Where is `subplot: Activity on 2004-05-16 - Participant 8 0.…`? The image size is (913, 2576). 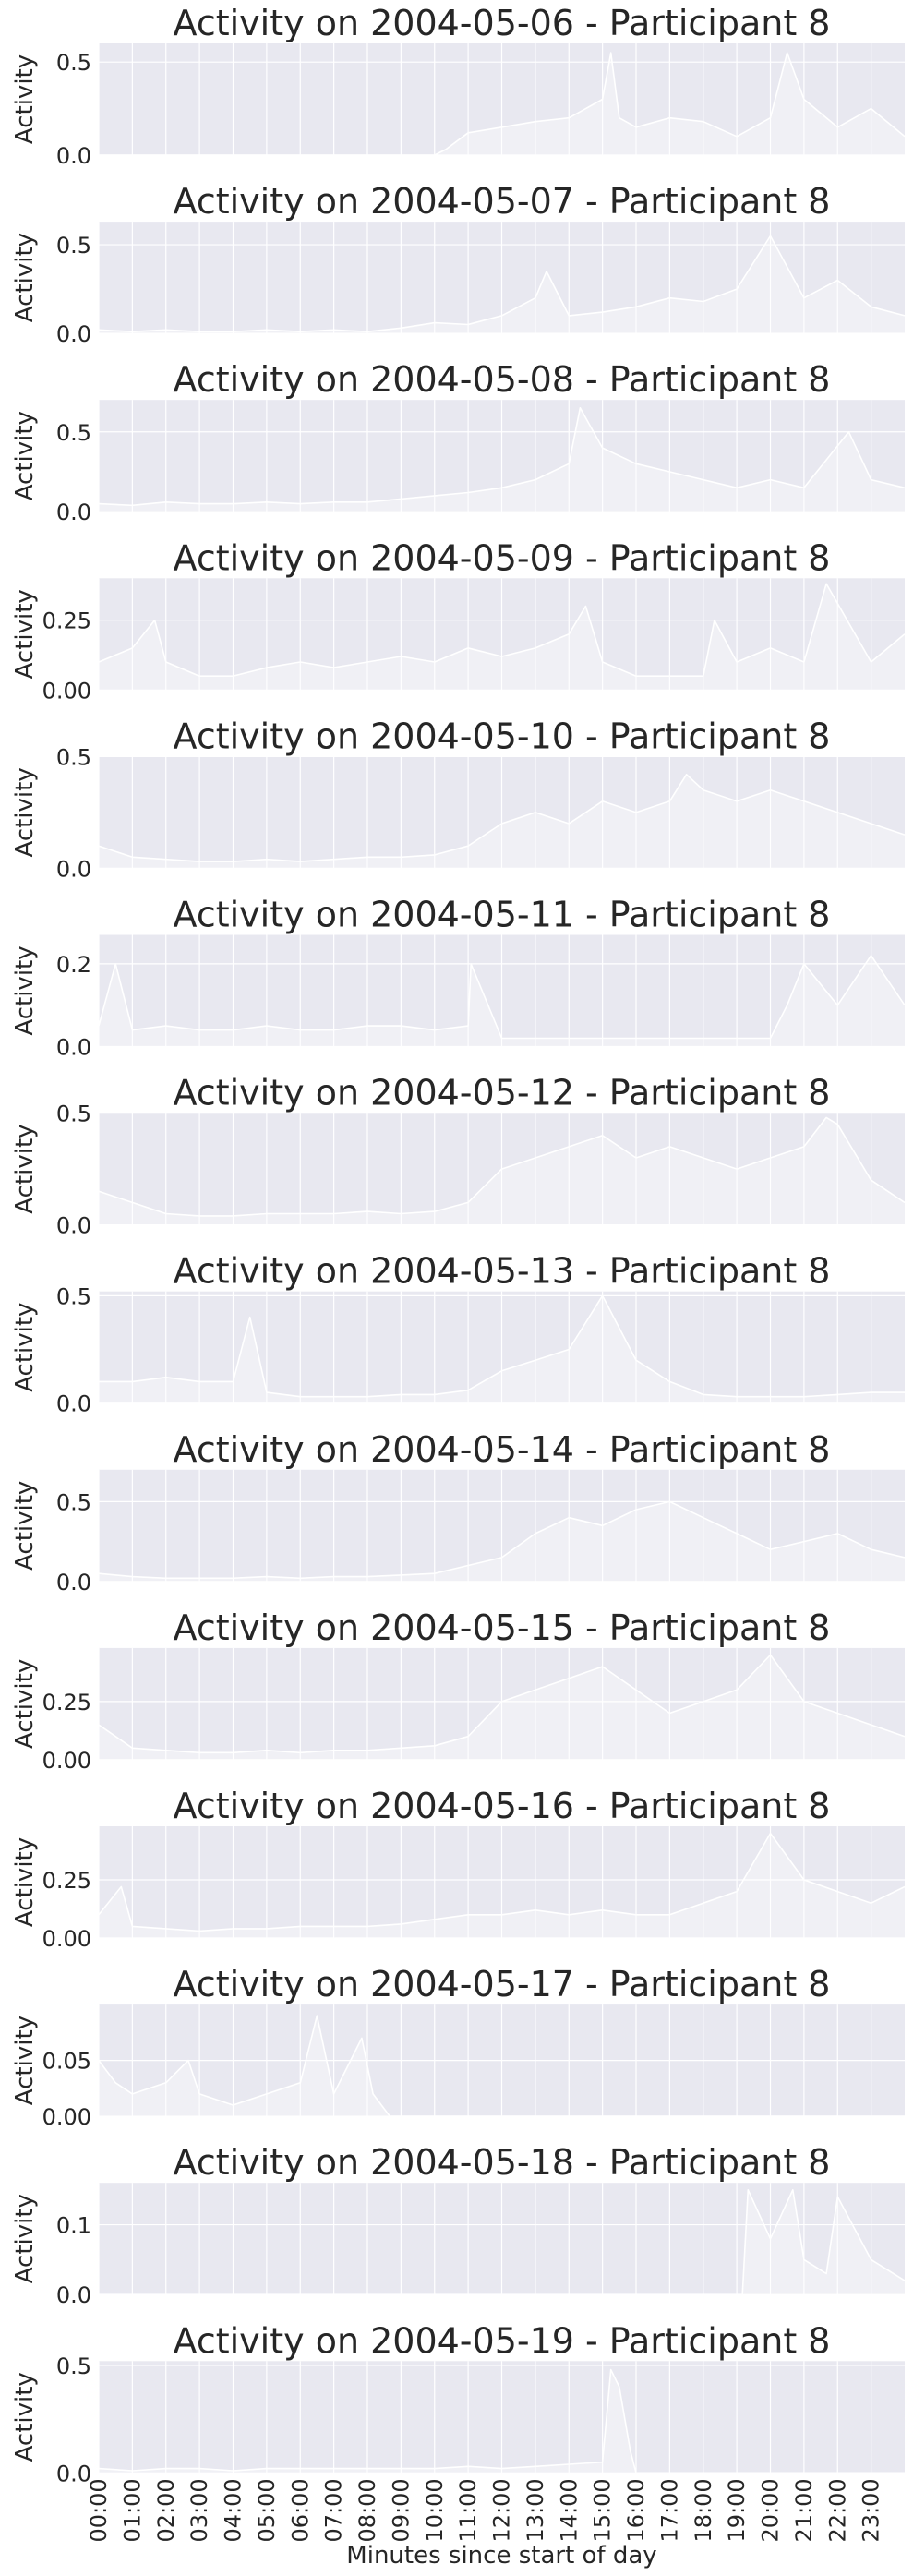
subplot: Activity on 2004-05-16 - Participant 8 0.… is located at coordinates (458, 1869).